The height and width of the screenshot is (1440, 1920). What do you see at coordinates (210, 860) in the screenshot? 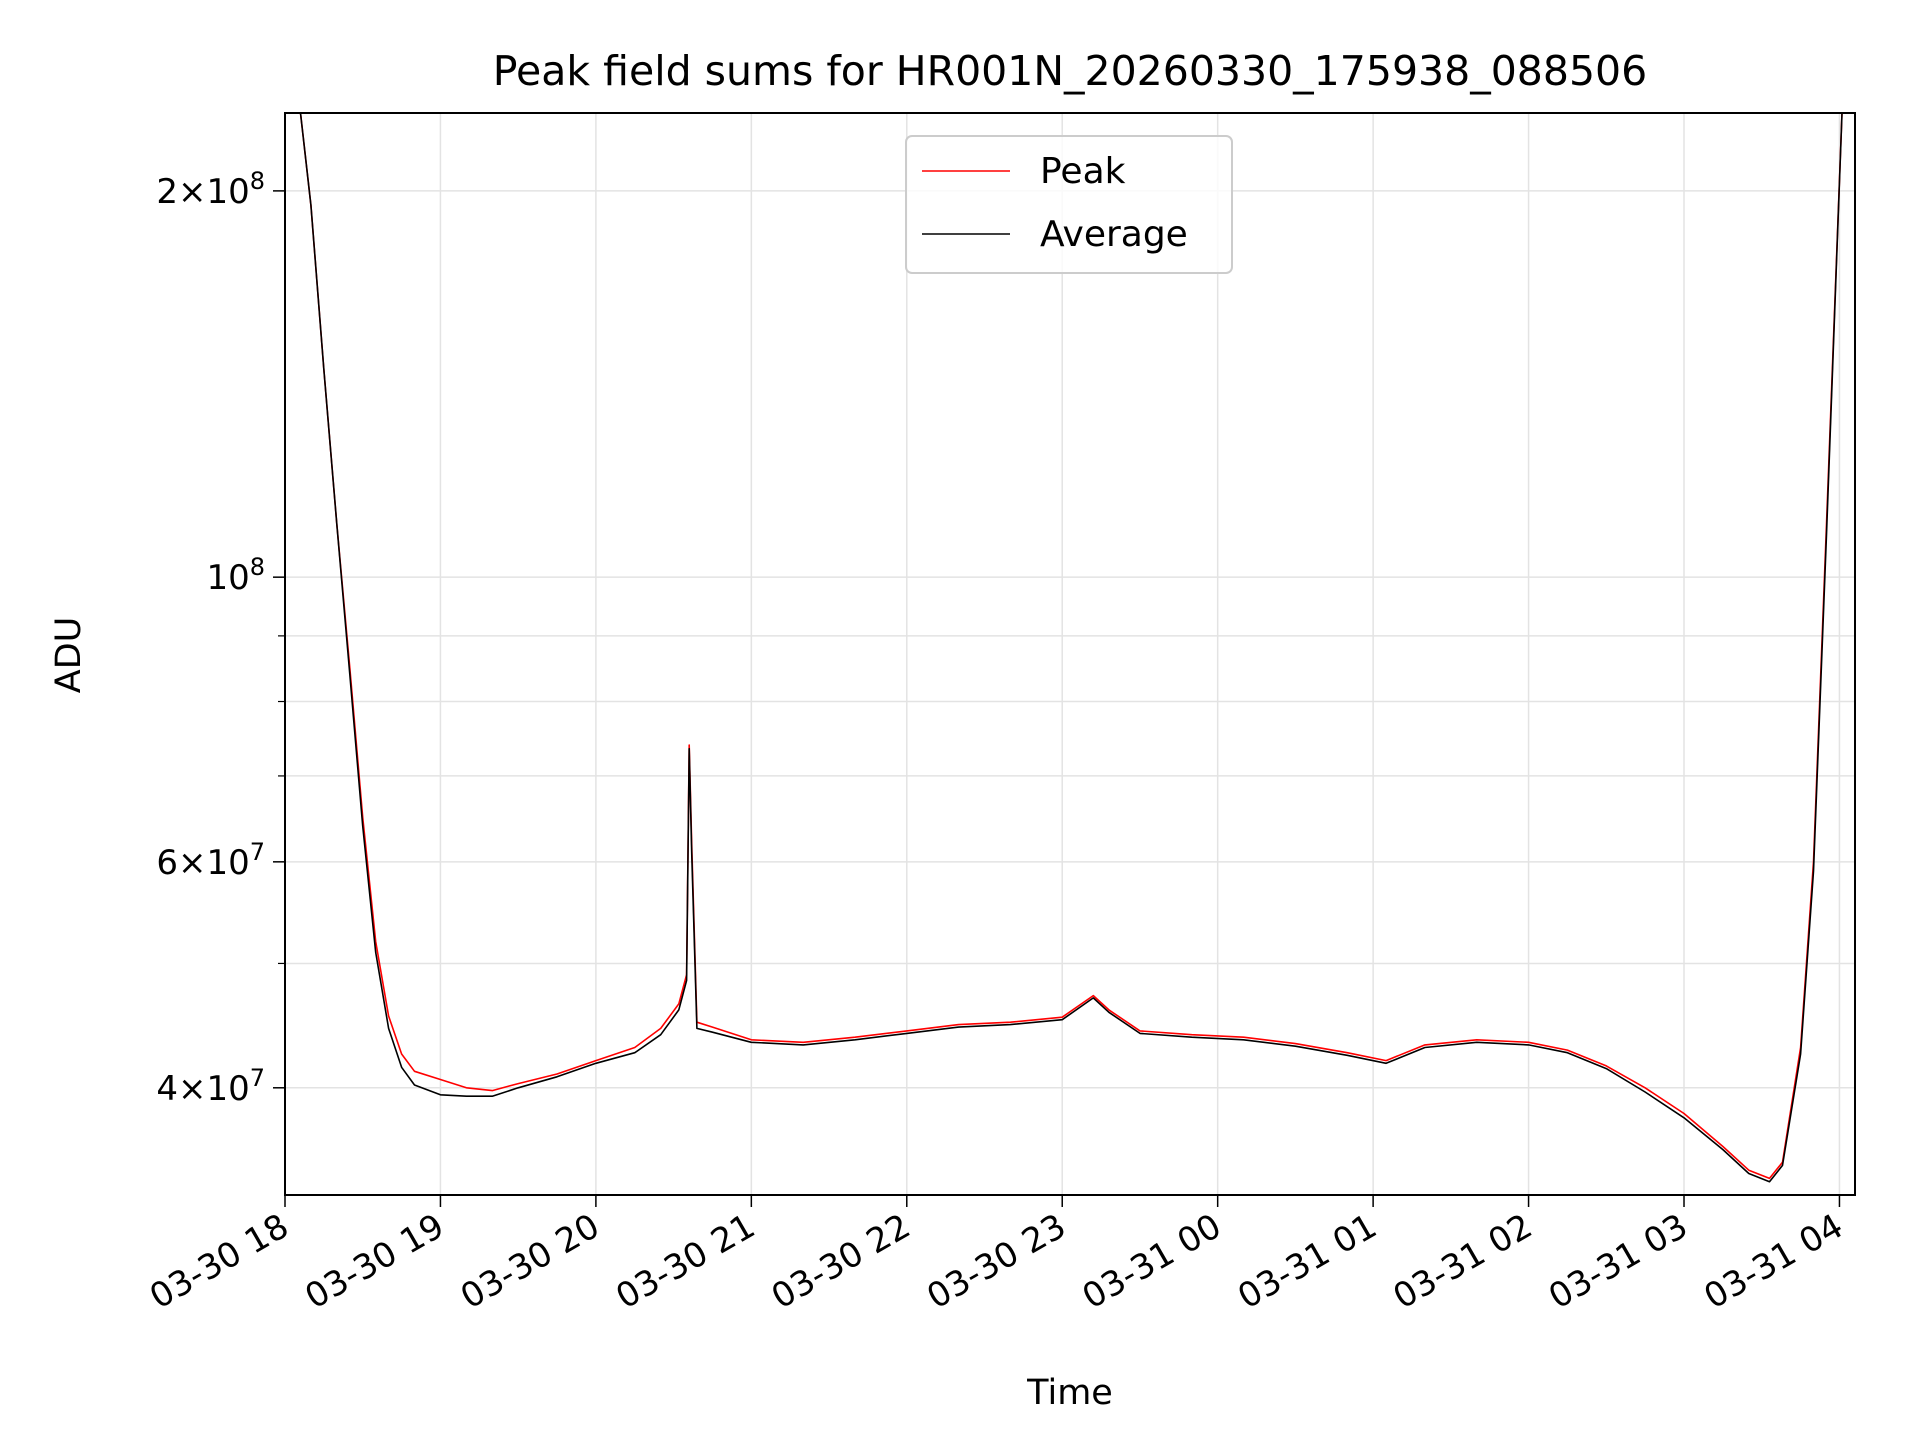
I see `y-tick-label: 6×107` at bounding box center [210, 860].